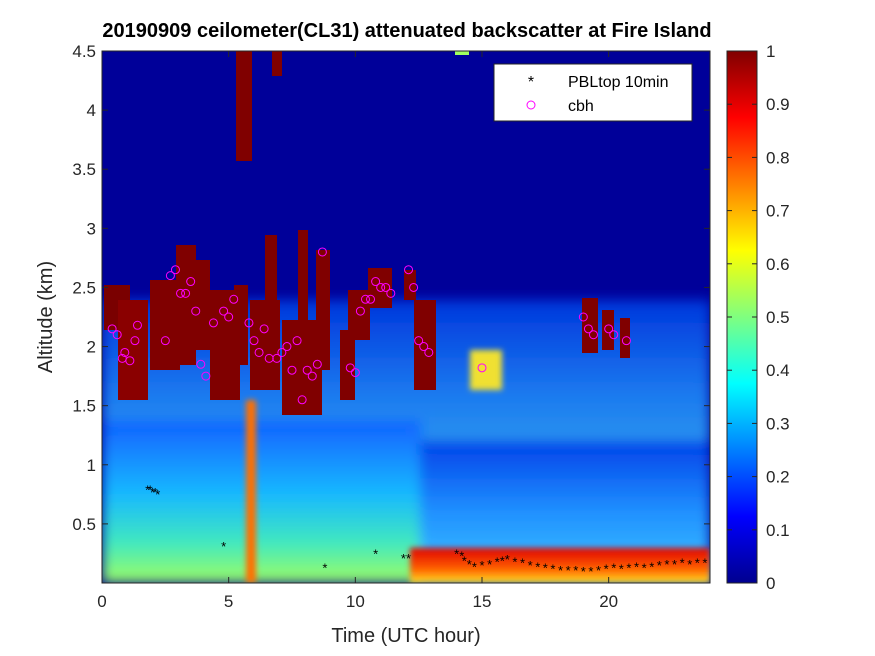  What do you see at coordinates (91, 228) in the screenshot?
I see `y-tick-label: 3` at bounding box center [91, 228].